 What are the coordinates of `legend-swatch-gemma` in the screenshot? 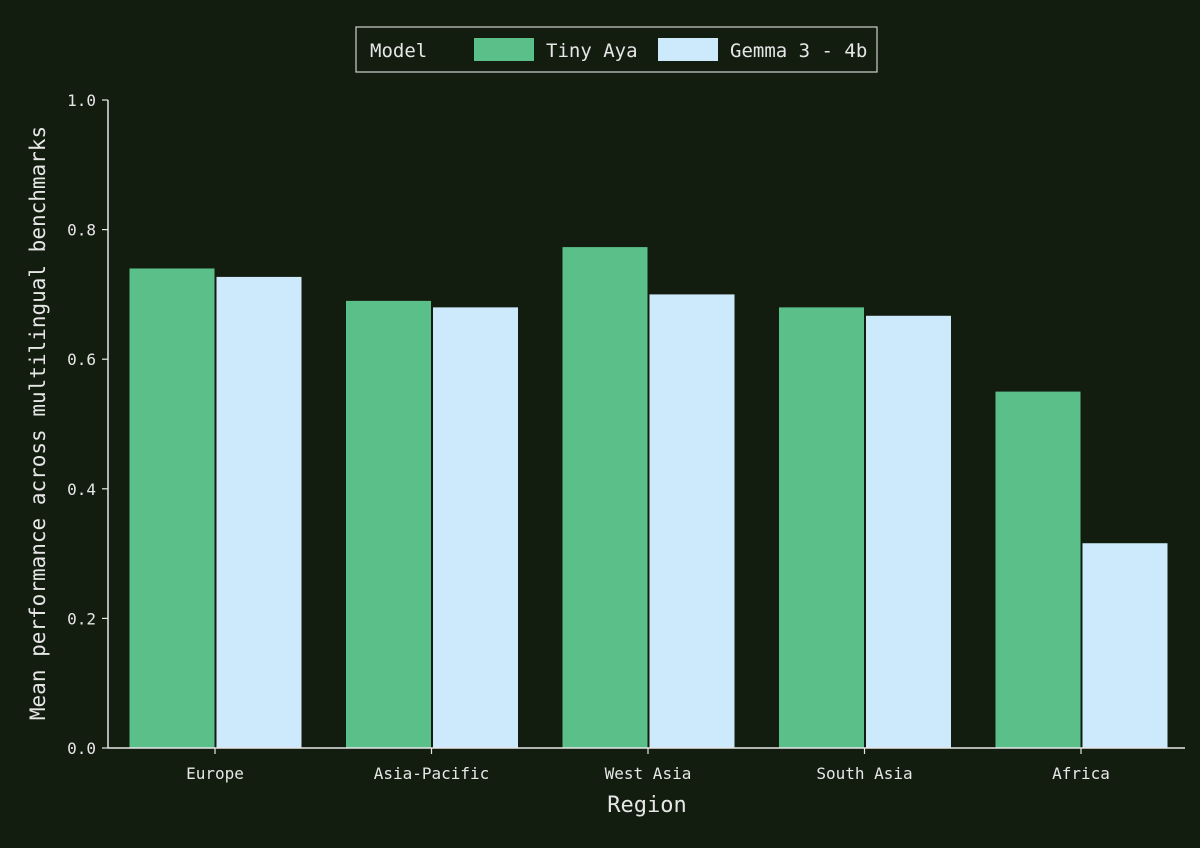 It's located at (688, 49).